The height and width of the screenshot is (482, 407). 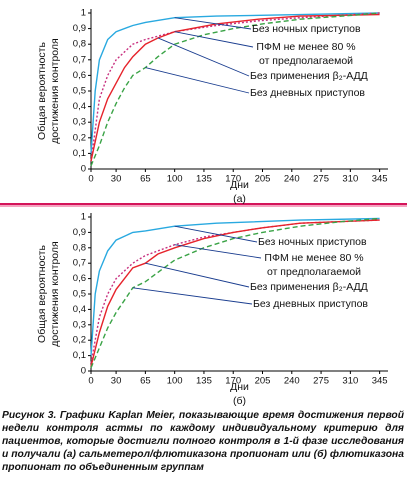 I want to click on panel-label: (б), so click(x=239, y=400).